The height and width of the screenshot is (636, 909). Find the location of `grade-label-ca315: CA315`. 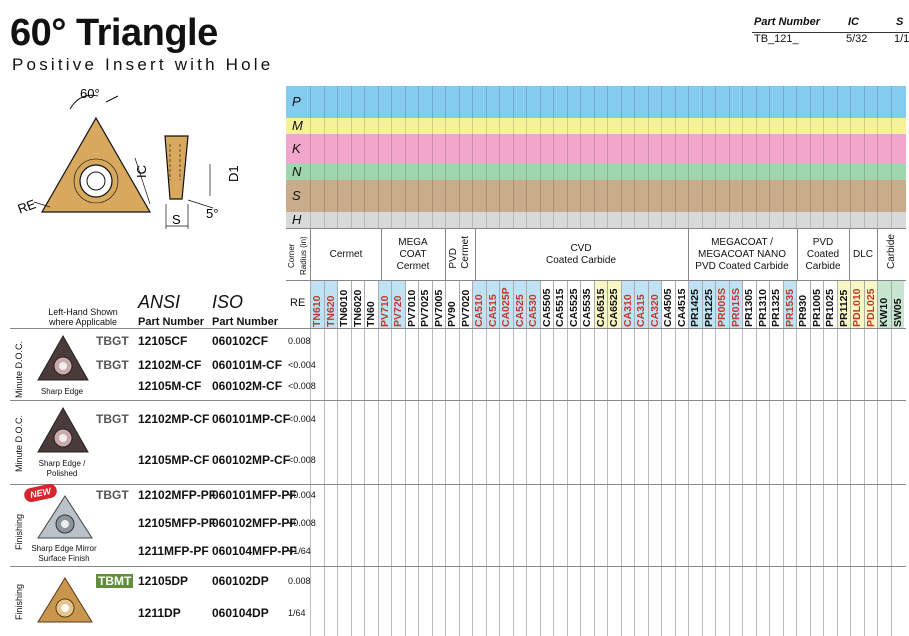

grade-label-ca315: CA315 is located at coordinates (641, 310).